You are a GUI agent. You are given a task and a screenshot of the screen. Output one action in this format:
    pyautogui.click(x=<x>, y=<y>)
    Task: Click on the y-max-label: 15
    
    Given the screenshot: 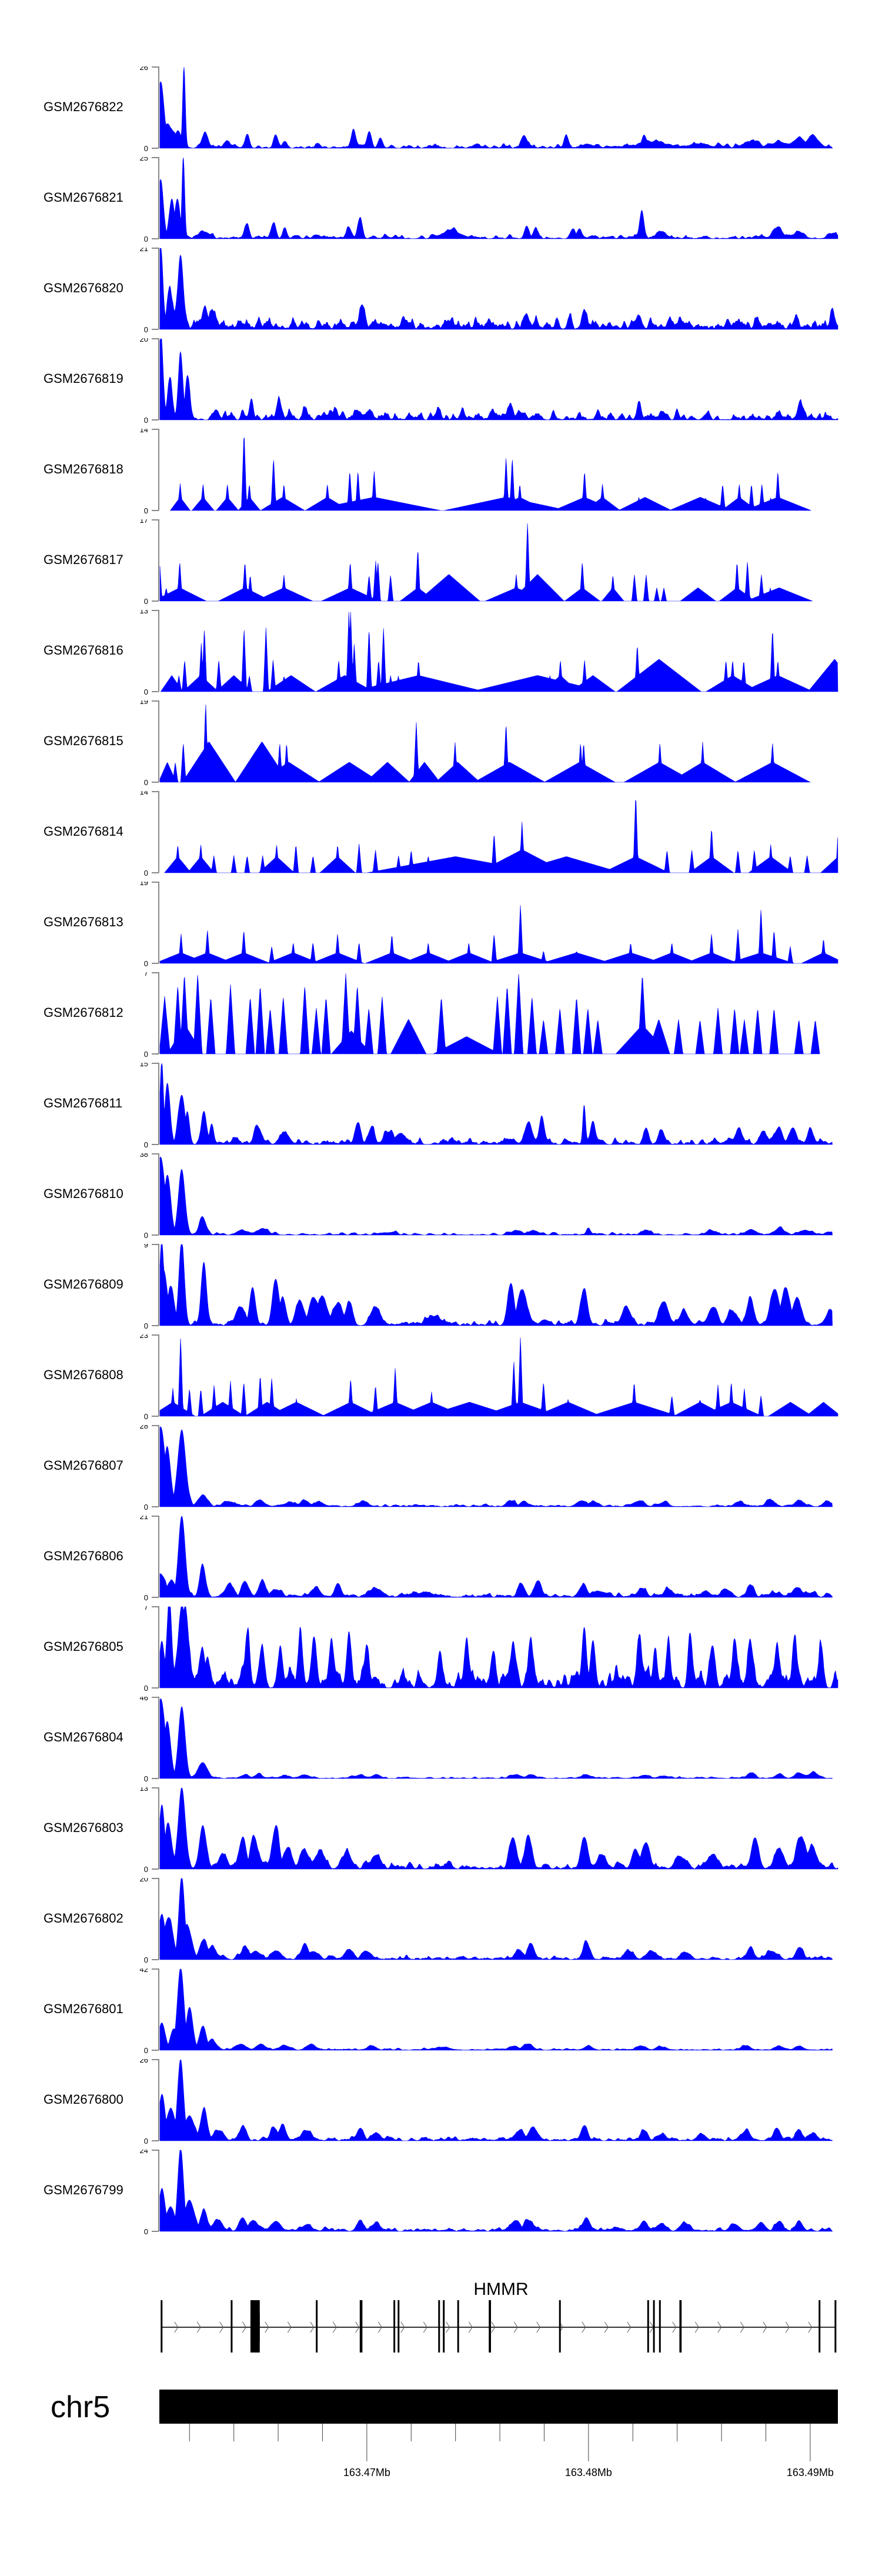 What is the action you would take?
    pyautogui.click(x=144, y=1065)
    